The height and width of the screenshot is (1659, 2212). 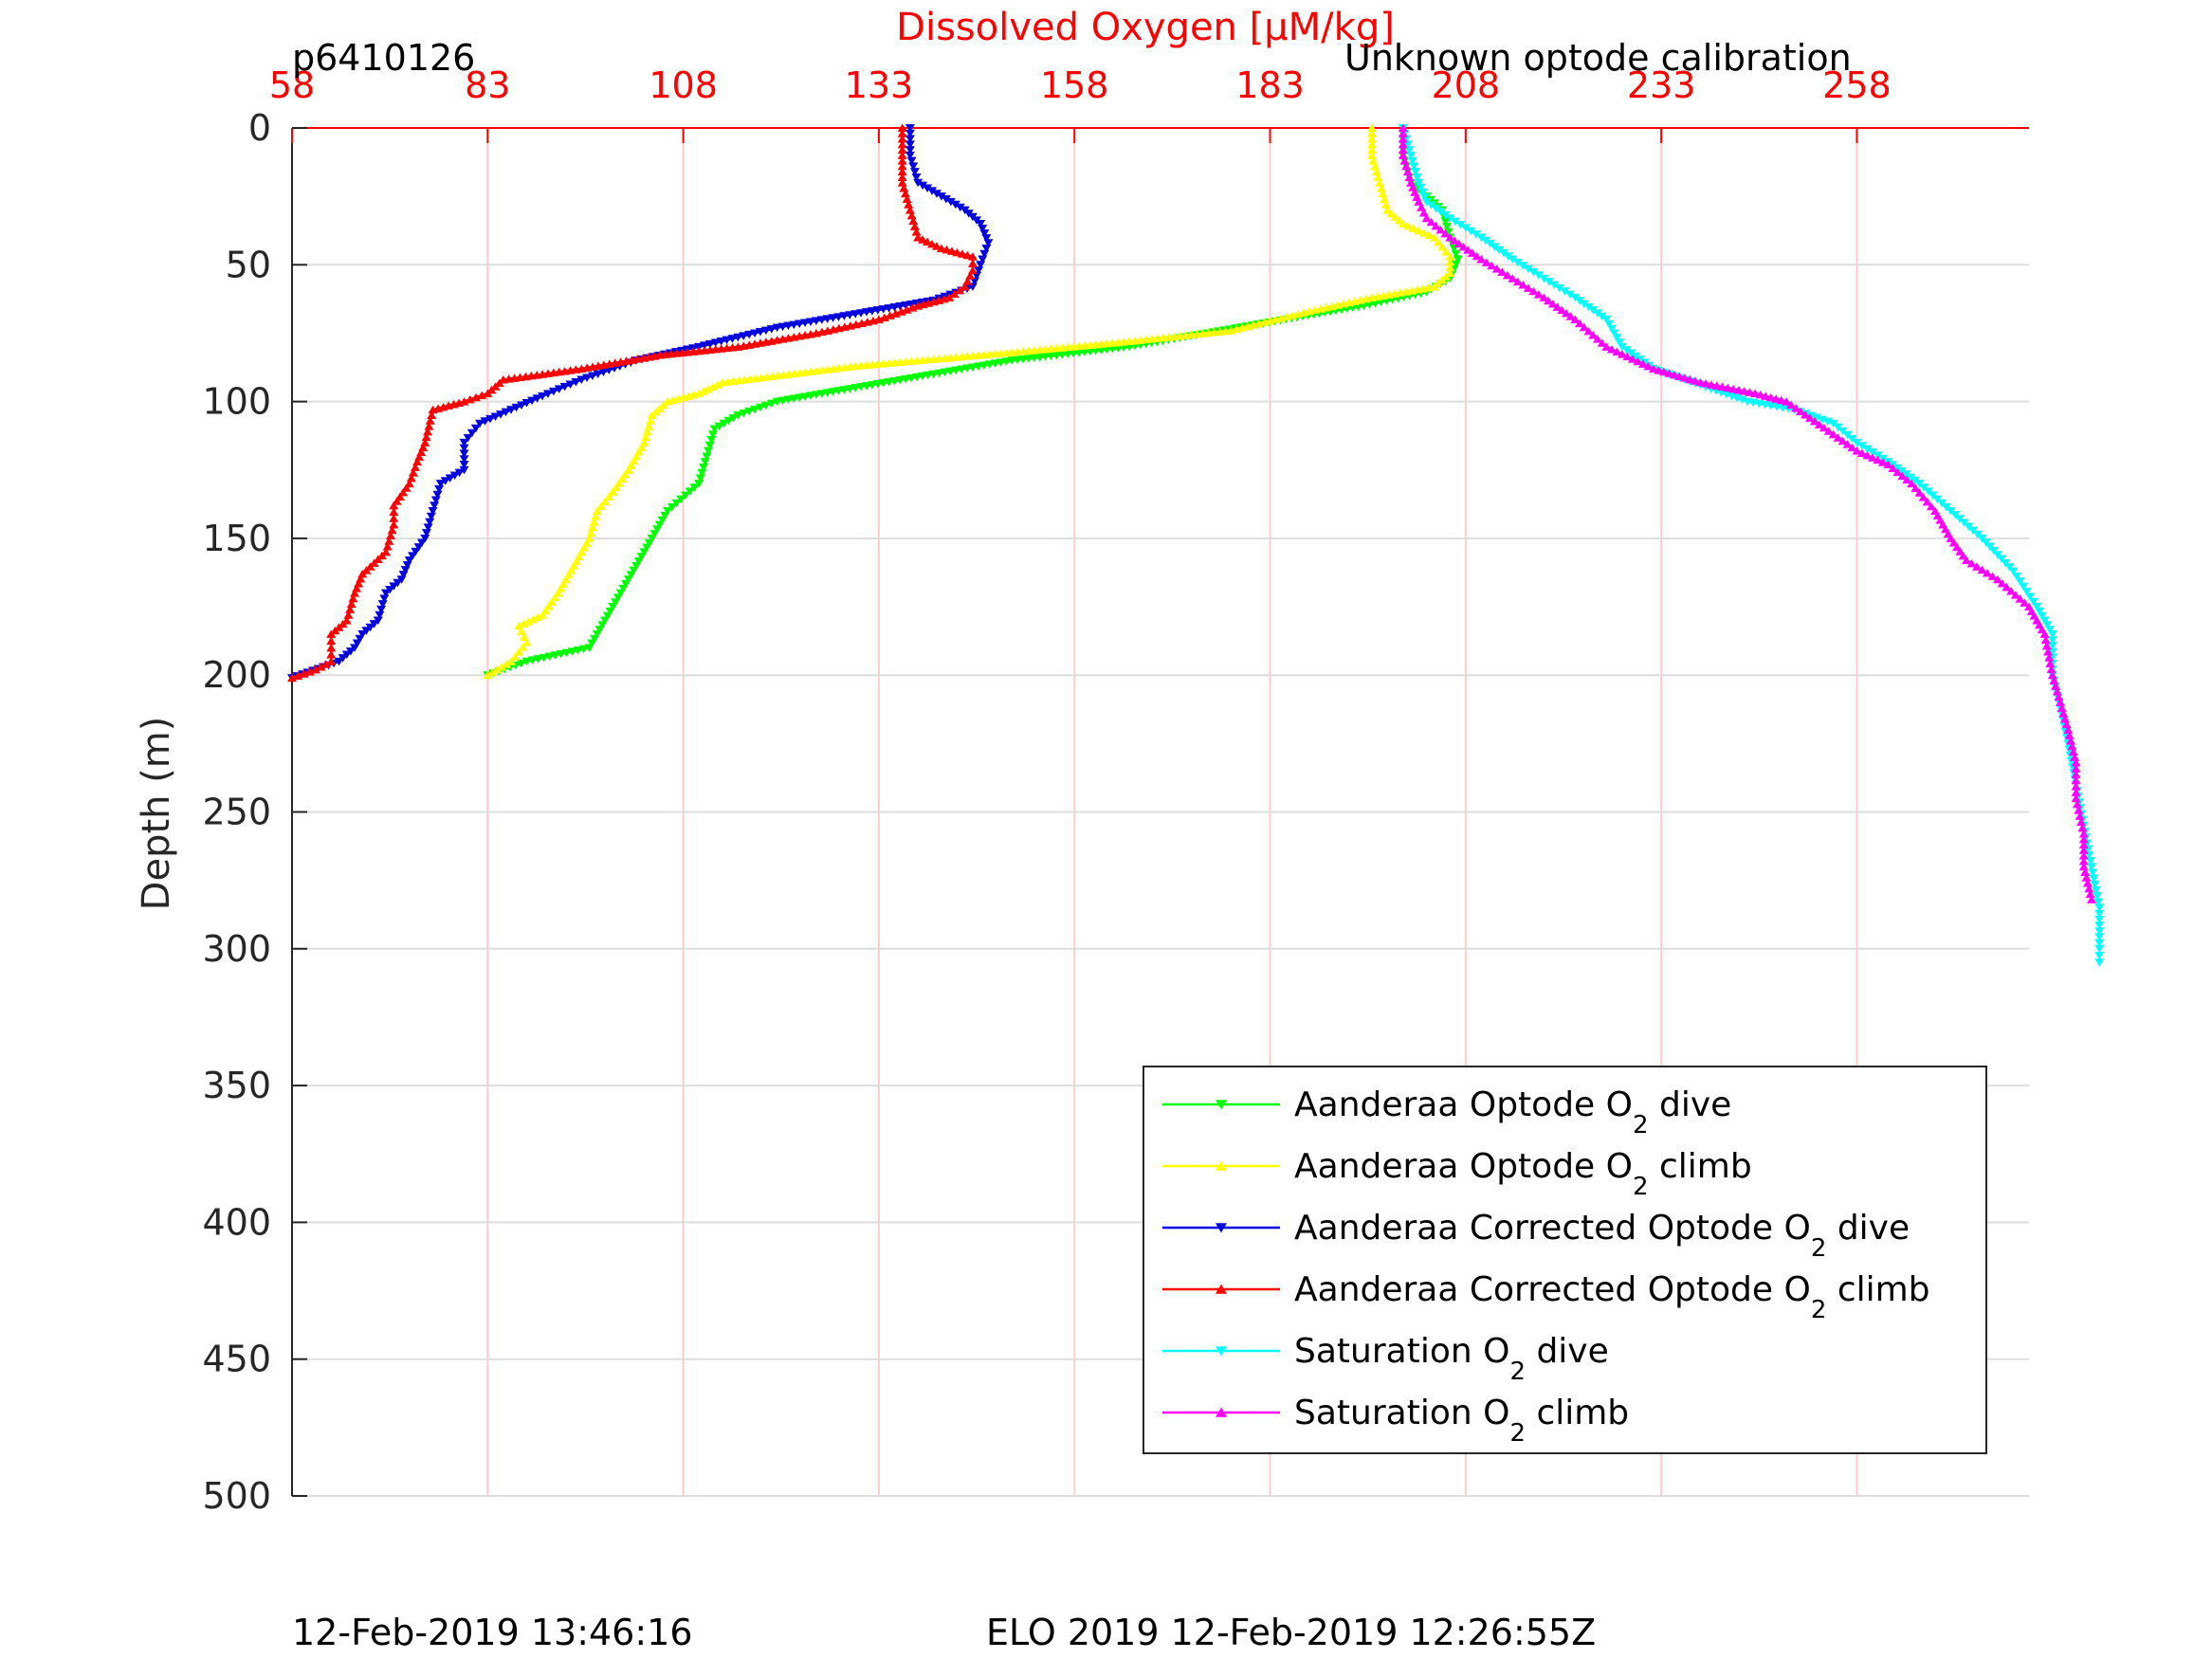 What do you see at coordinates (1221, 1412) in the screenshot?
I see `legend-swatch-marker` at bounding box center [1221, 1412].